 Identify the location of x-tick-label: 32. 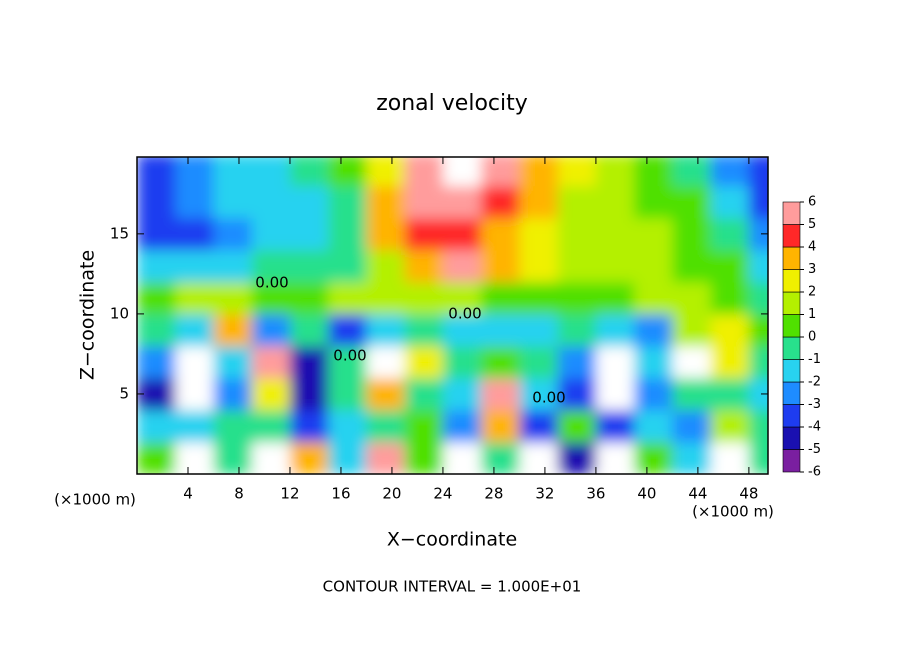
(544, 494).